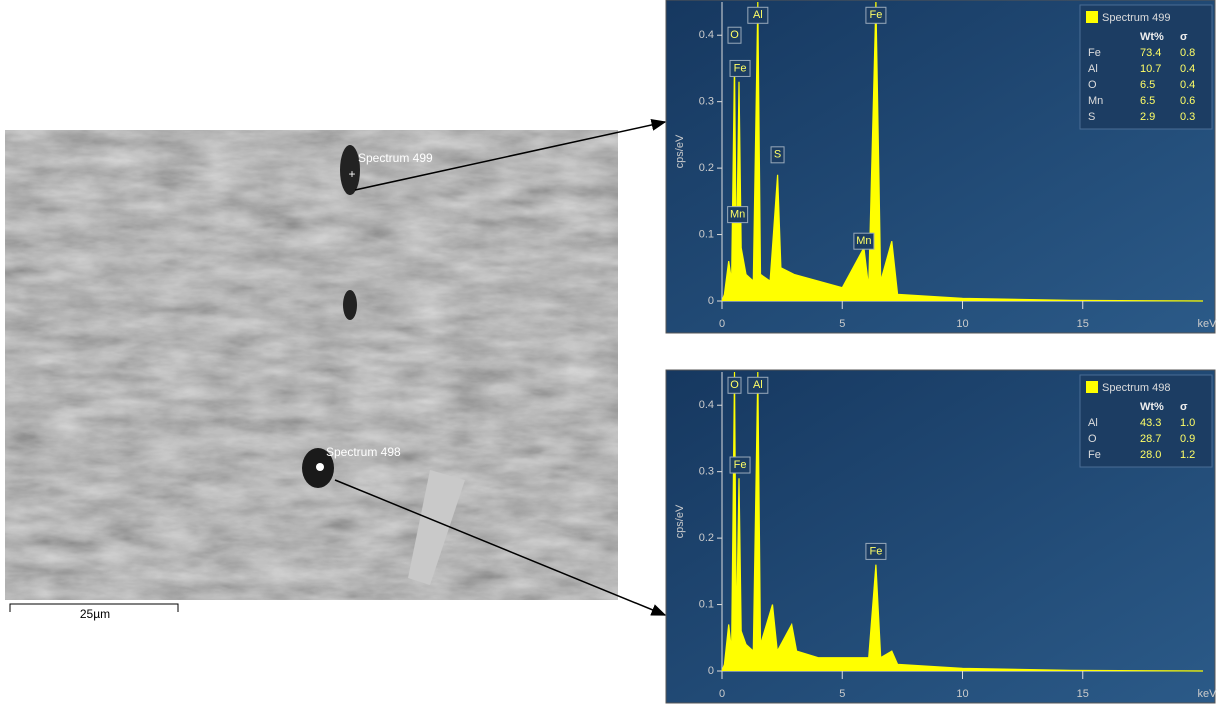 This screenshot has height=711, width=1230. What do you see at coordinates (1187, 101) in the screenshot?
I see `table-cell: 0.6` at bounding box center [1187, 101].